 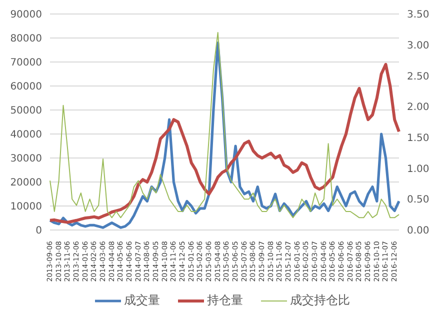 I want to click on y2-tick-label: 0.00, so click(x=418, y=231).